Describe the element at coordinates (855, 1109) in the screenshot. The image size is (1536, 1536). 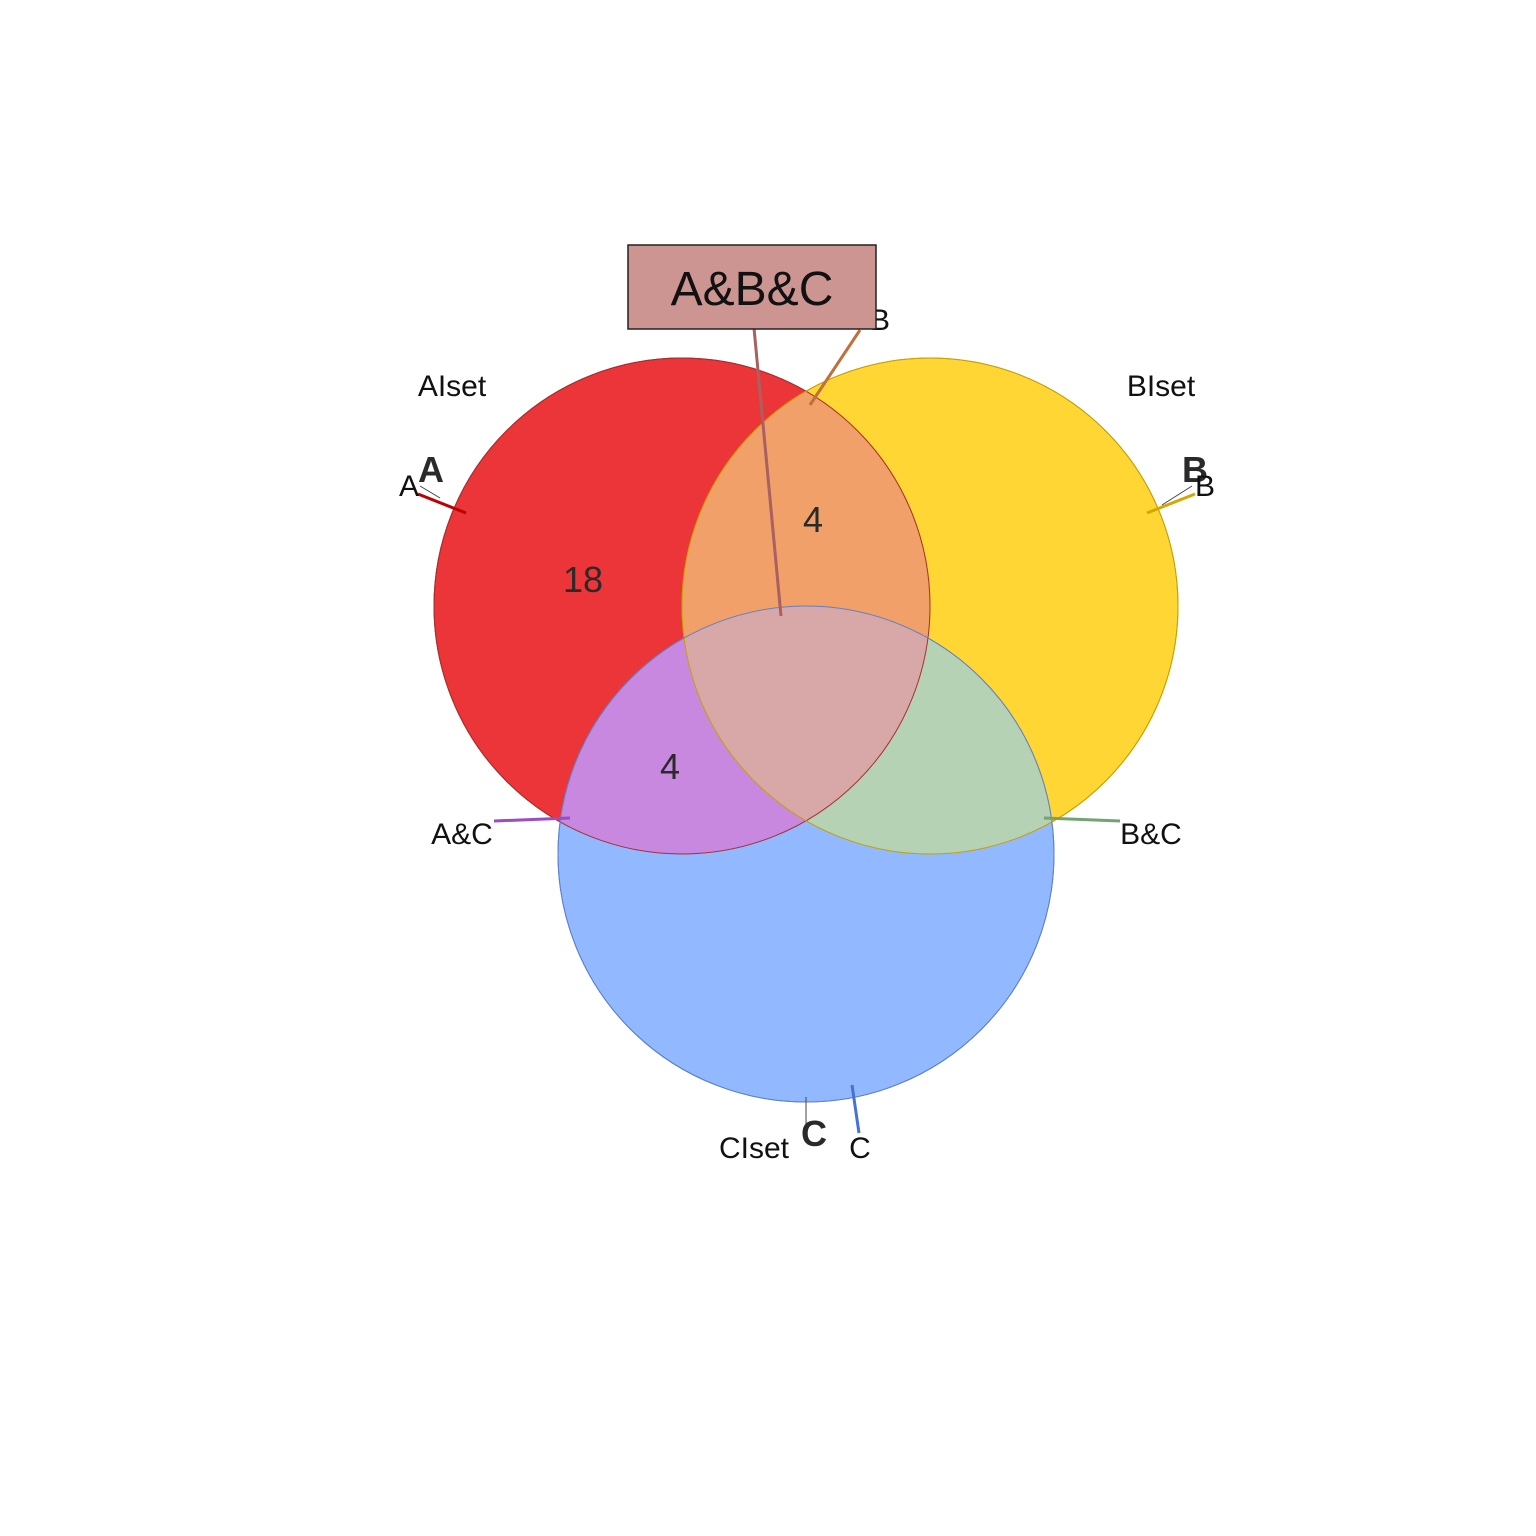
I see `leader-c` at that location.